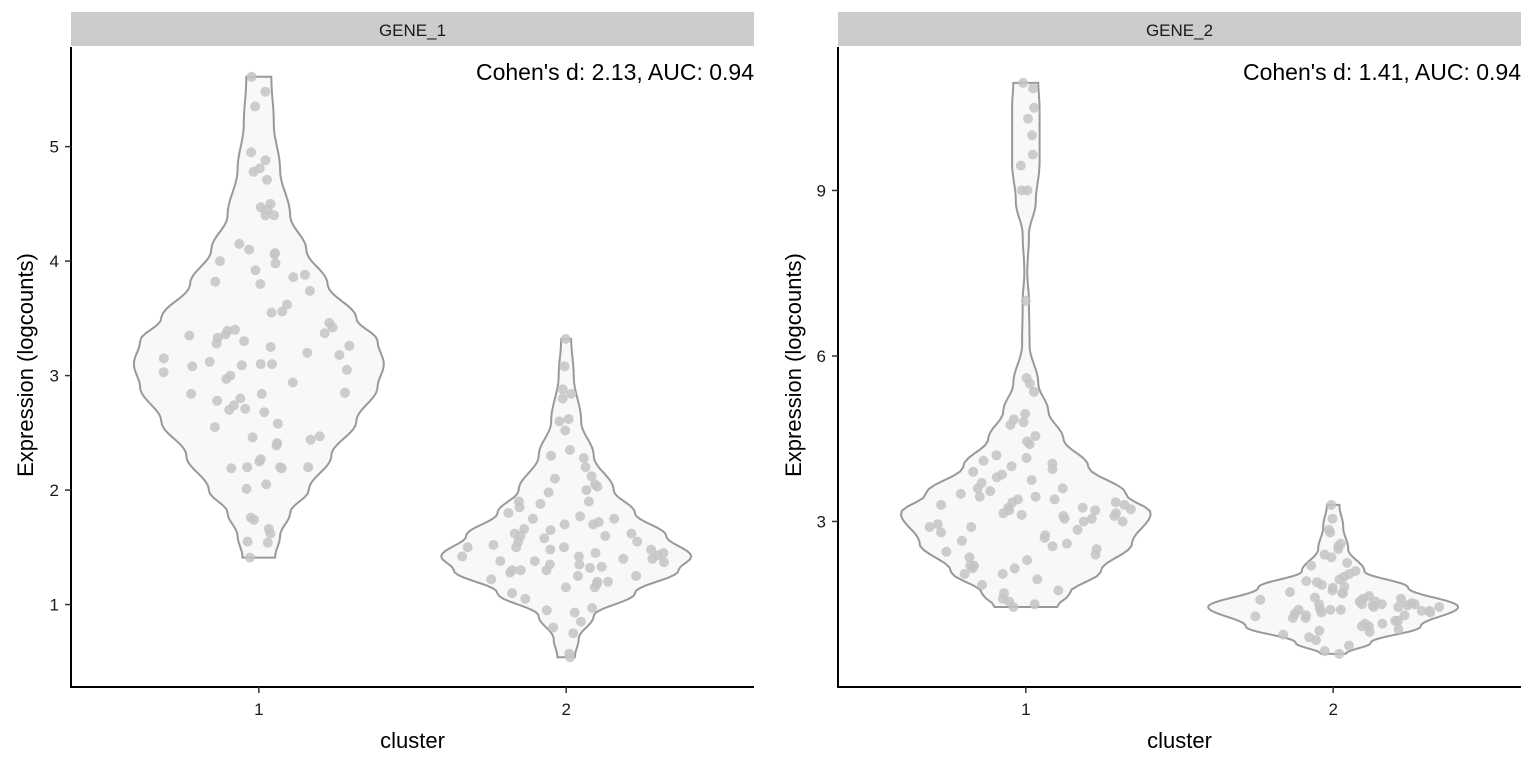 The width and height of the screenshot is (1536, 768). I want to click on y-tick-label: 2, so click(54, 490).